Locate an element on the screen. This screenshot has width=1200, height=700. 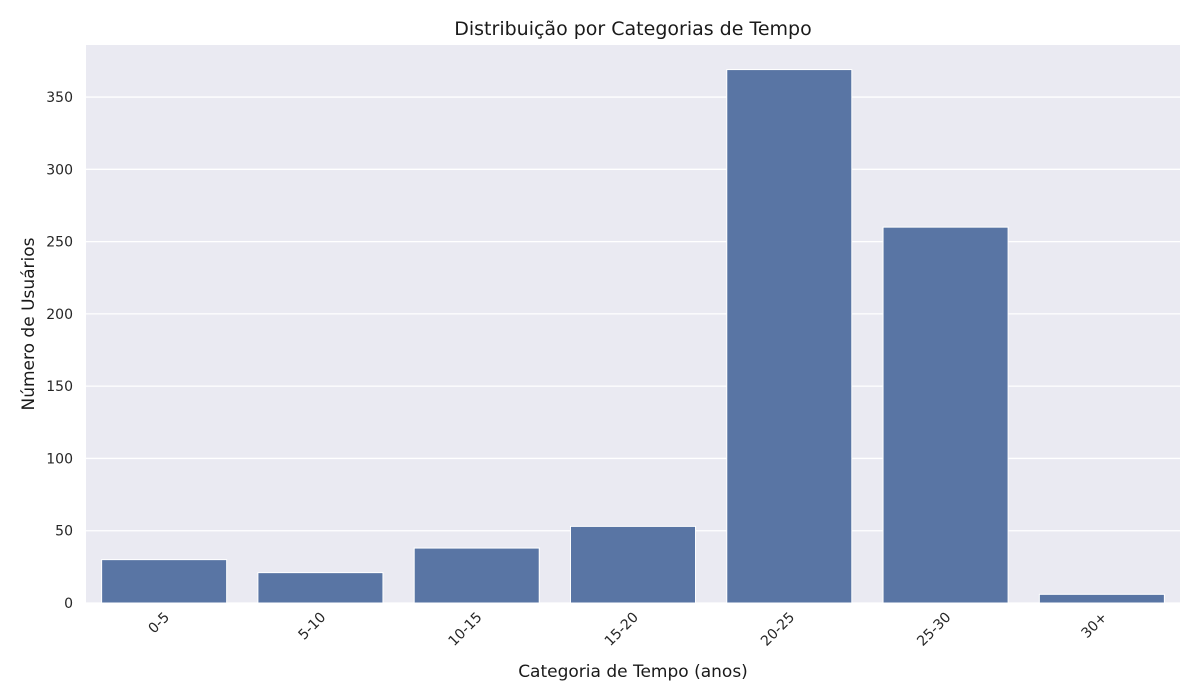
x-tick-label: 5-10 is located at coordinates (312, 627).